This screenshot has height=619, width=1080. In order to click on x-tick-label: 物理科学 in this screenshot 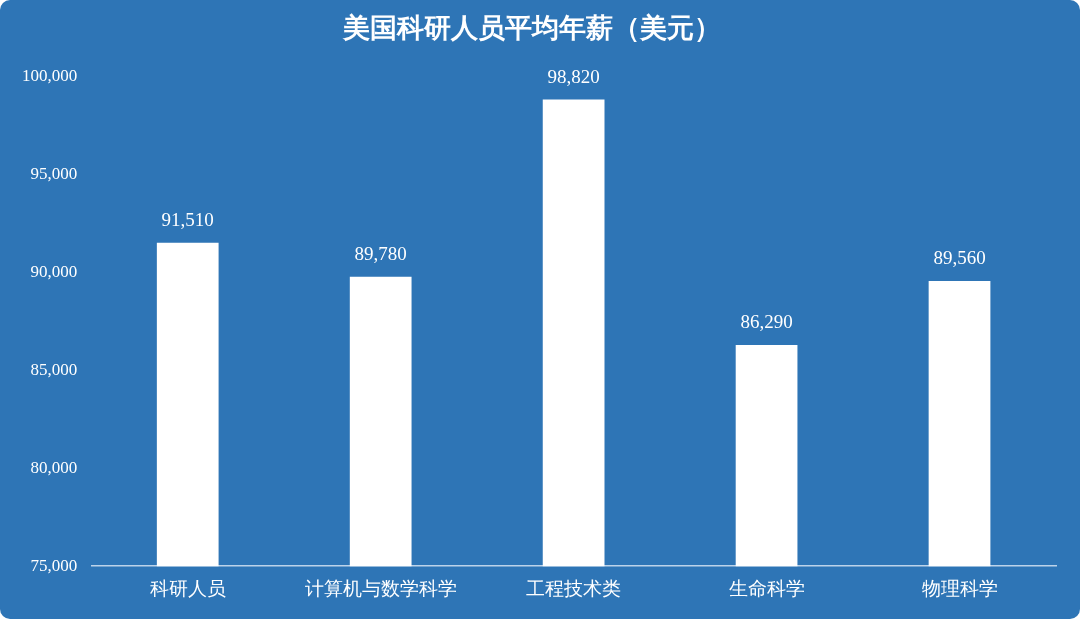, I will do `click(959, 588)`.